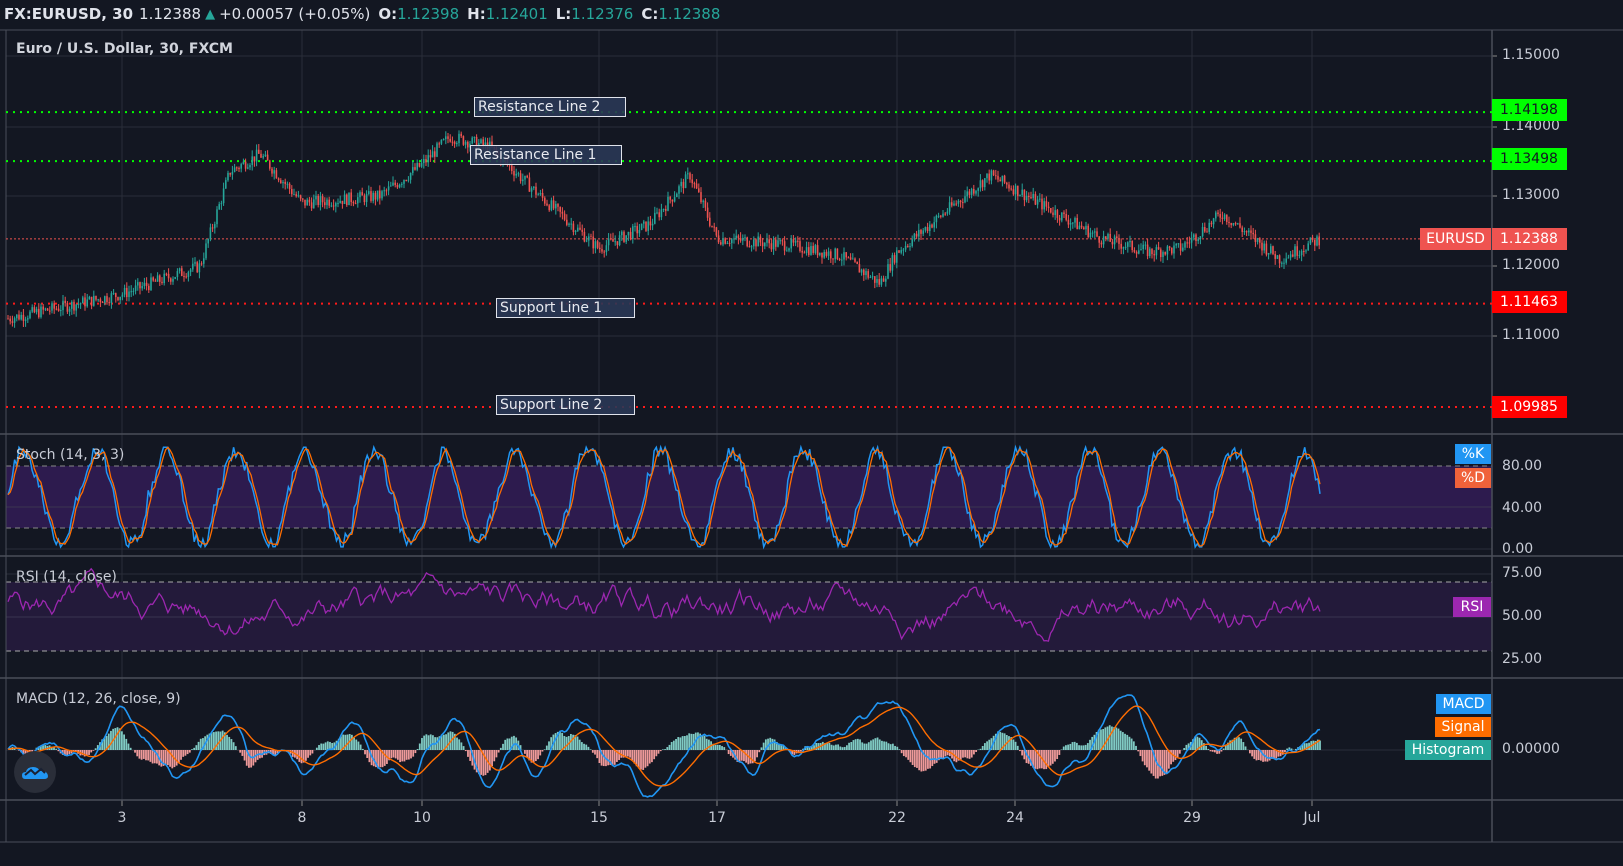 Image resolution: width=1623 pixels, height=866 pixels. What do you see at coordinates (1473, 478) in the screenshot?
I see `stoch-d-tag: %D` at bounding box center [1473, 478].